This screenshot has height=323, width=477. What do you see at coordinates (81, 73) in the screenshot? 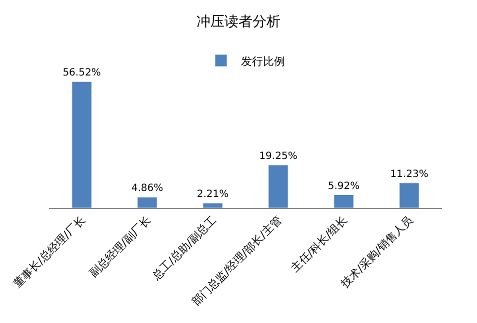
I see `data-label: 56.52%` at bounding box center [81, 73].